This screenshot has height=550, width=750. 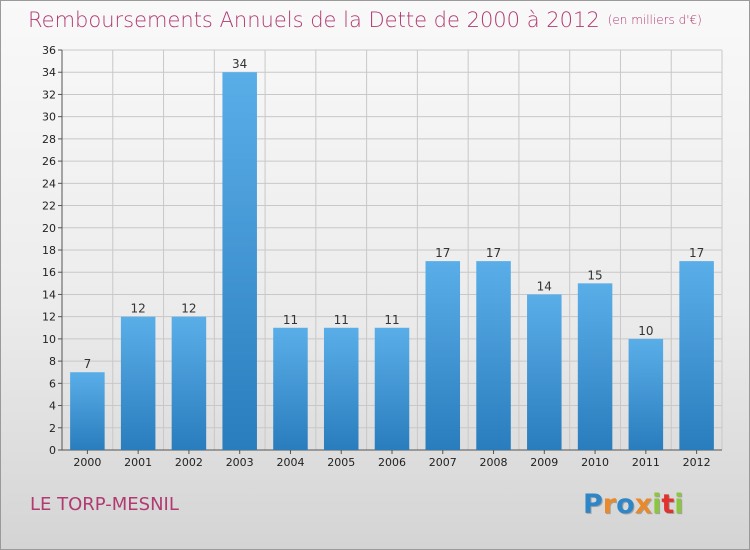 I want to click on y-tick-label: 2, so click(x=52, y=428).